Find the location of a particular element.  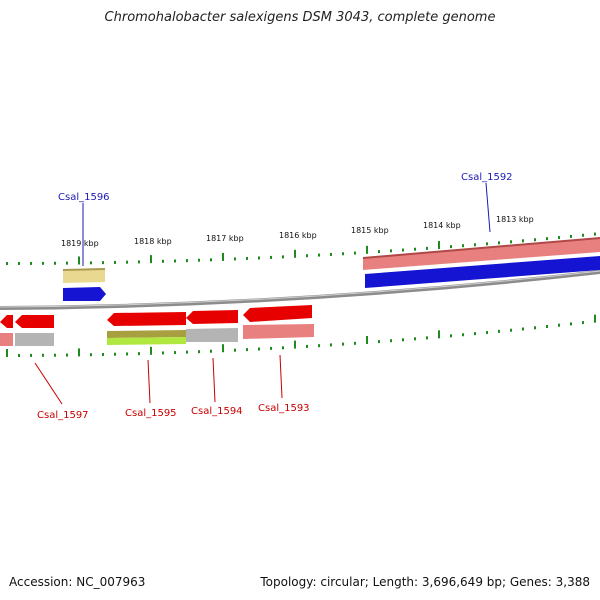

gene-label-csal-1597: Csal_1597 is located at coordinates (63, 415).